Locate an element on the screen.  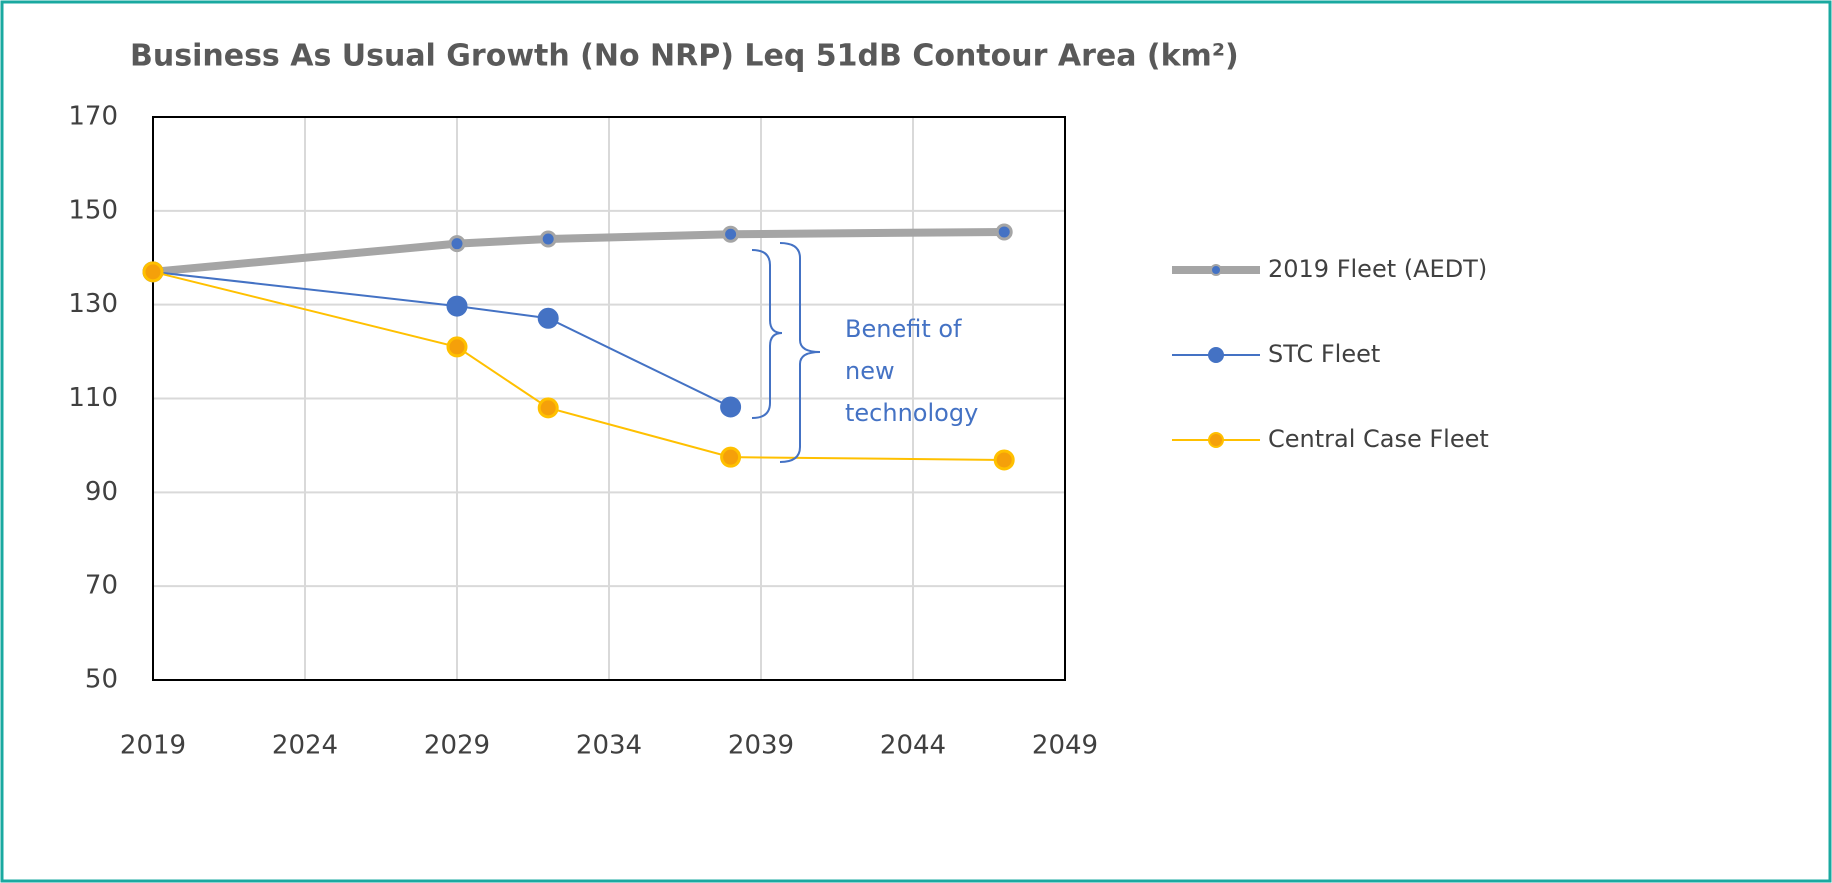
y-tick-label: 50 is located at coordinates (101, 680).